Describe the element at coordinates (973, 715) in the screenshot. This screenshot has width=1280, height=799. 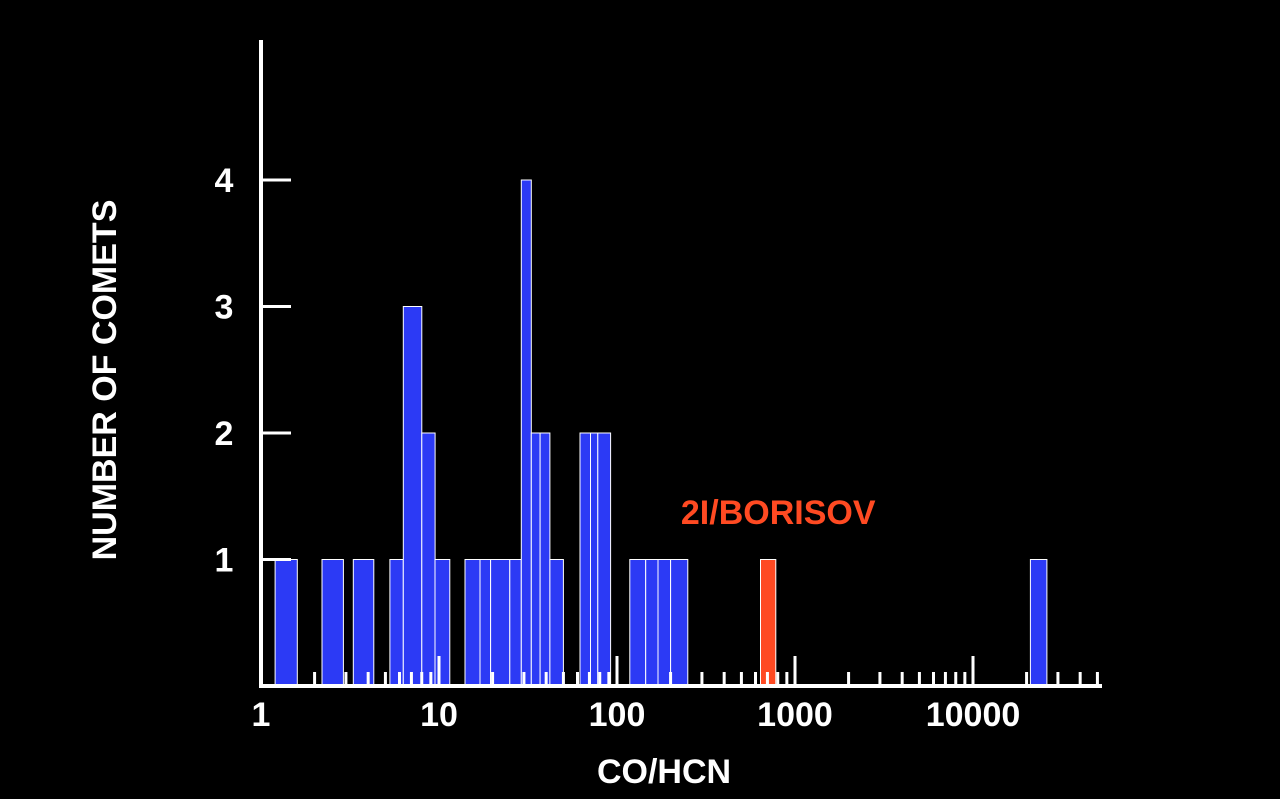
I see `x-tick-label-10000: 10000` at that location.